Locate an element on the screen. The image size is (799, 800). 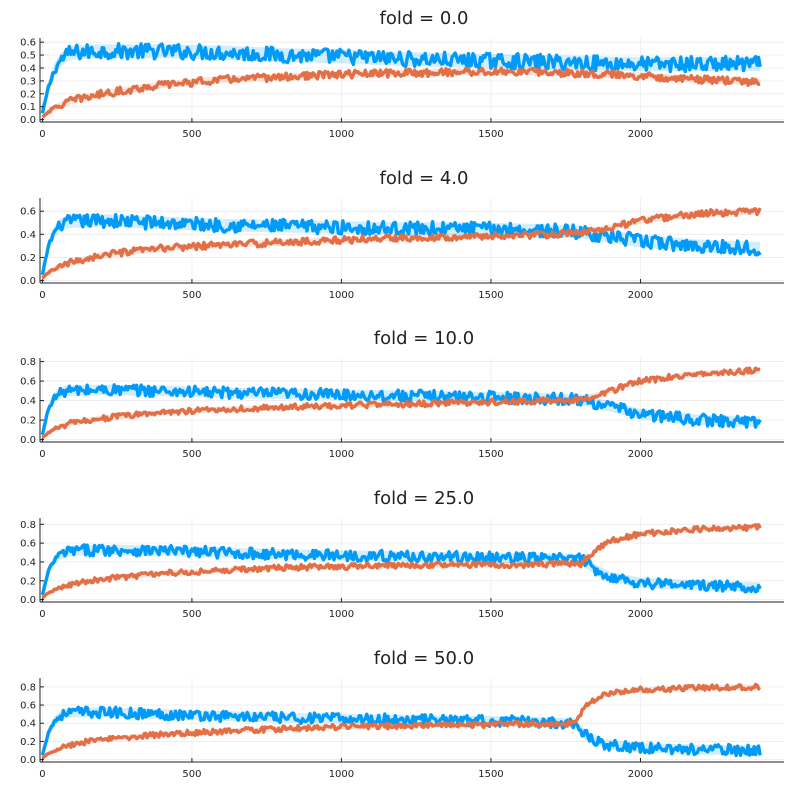
series-1-band is located at coordinates (401, 94).